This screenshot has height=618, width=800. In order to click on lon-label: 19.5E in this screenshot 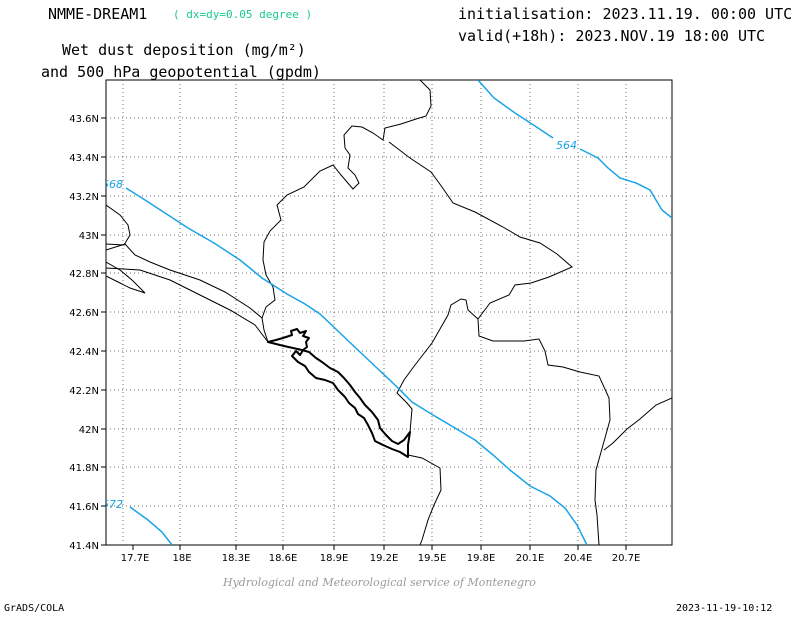, I will do `click(432, 558)`.